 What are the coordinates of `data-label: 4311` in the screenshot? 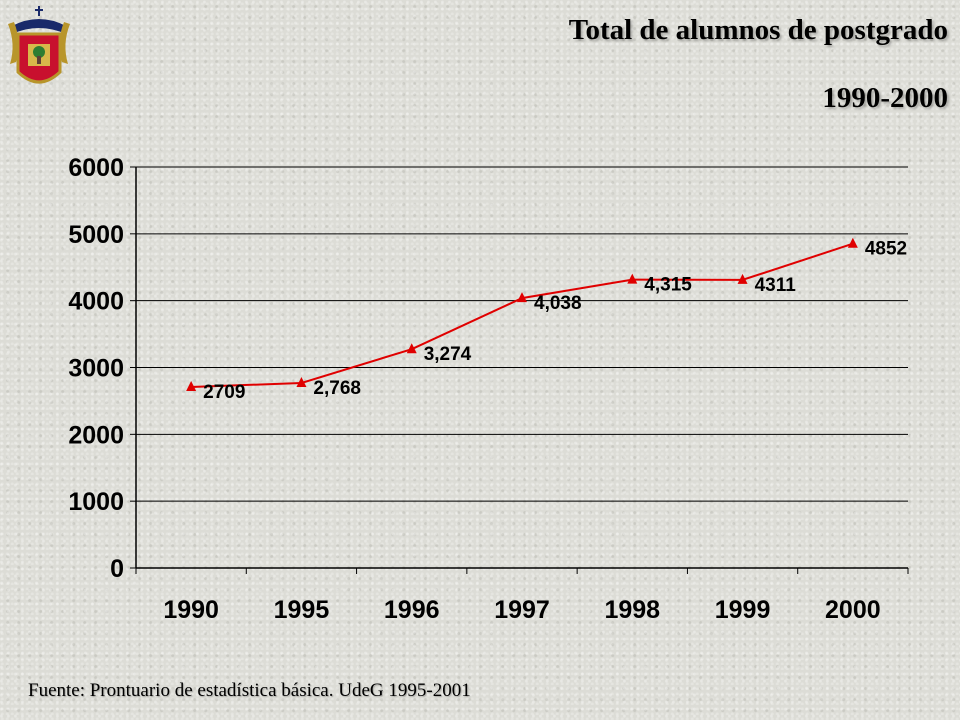 It's located at (776, 285).